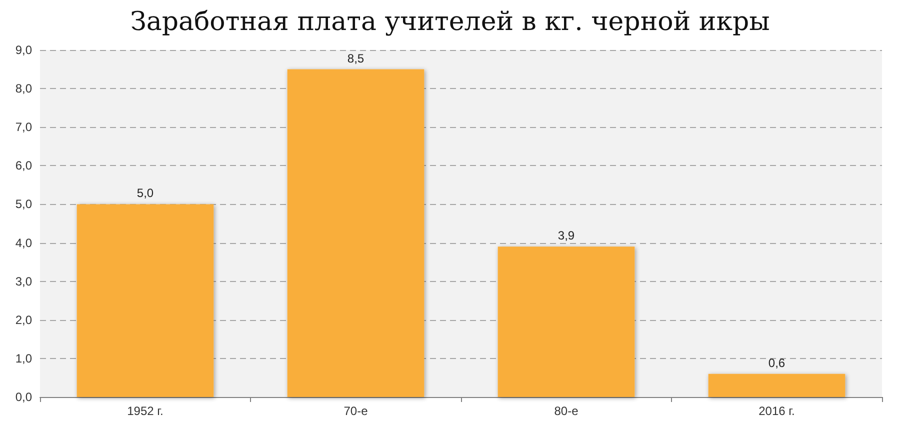 This screenshot has width=900, height=437. What do you see at coordinates (23, 319) in the screenshot?
I see `y-tick-label: 2,0` at bounding box center [23, 319].